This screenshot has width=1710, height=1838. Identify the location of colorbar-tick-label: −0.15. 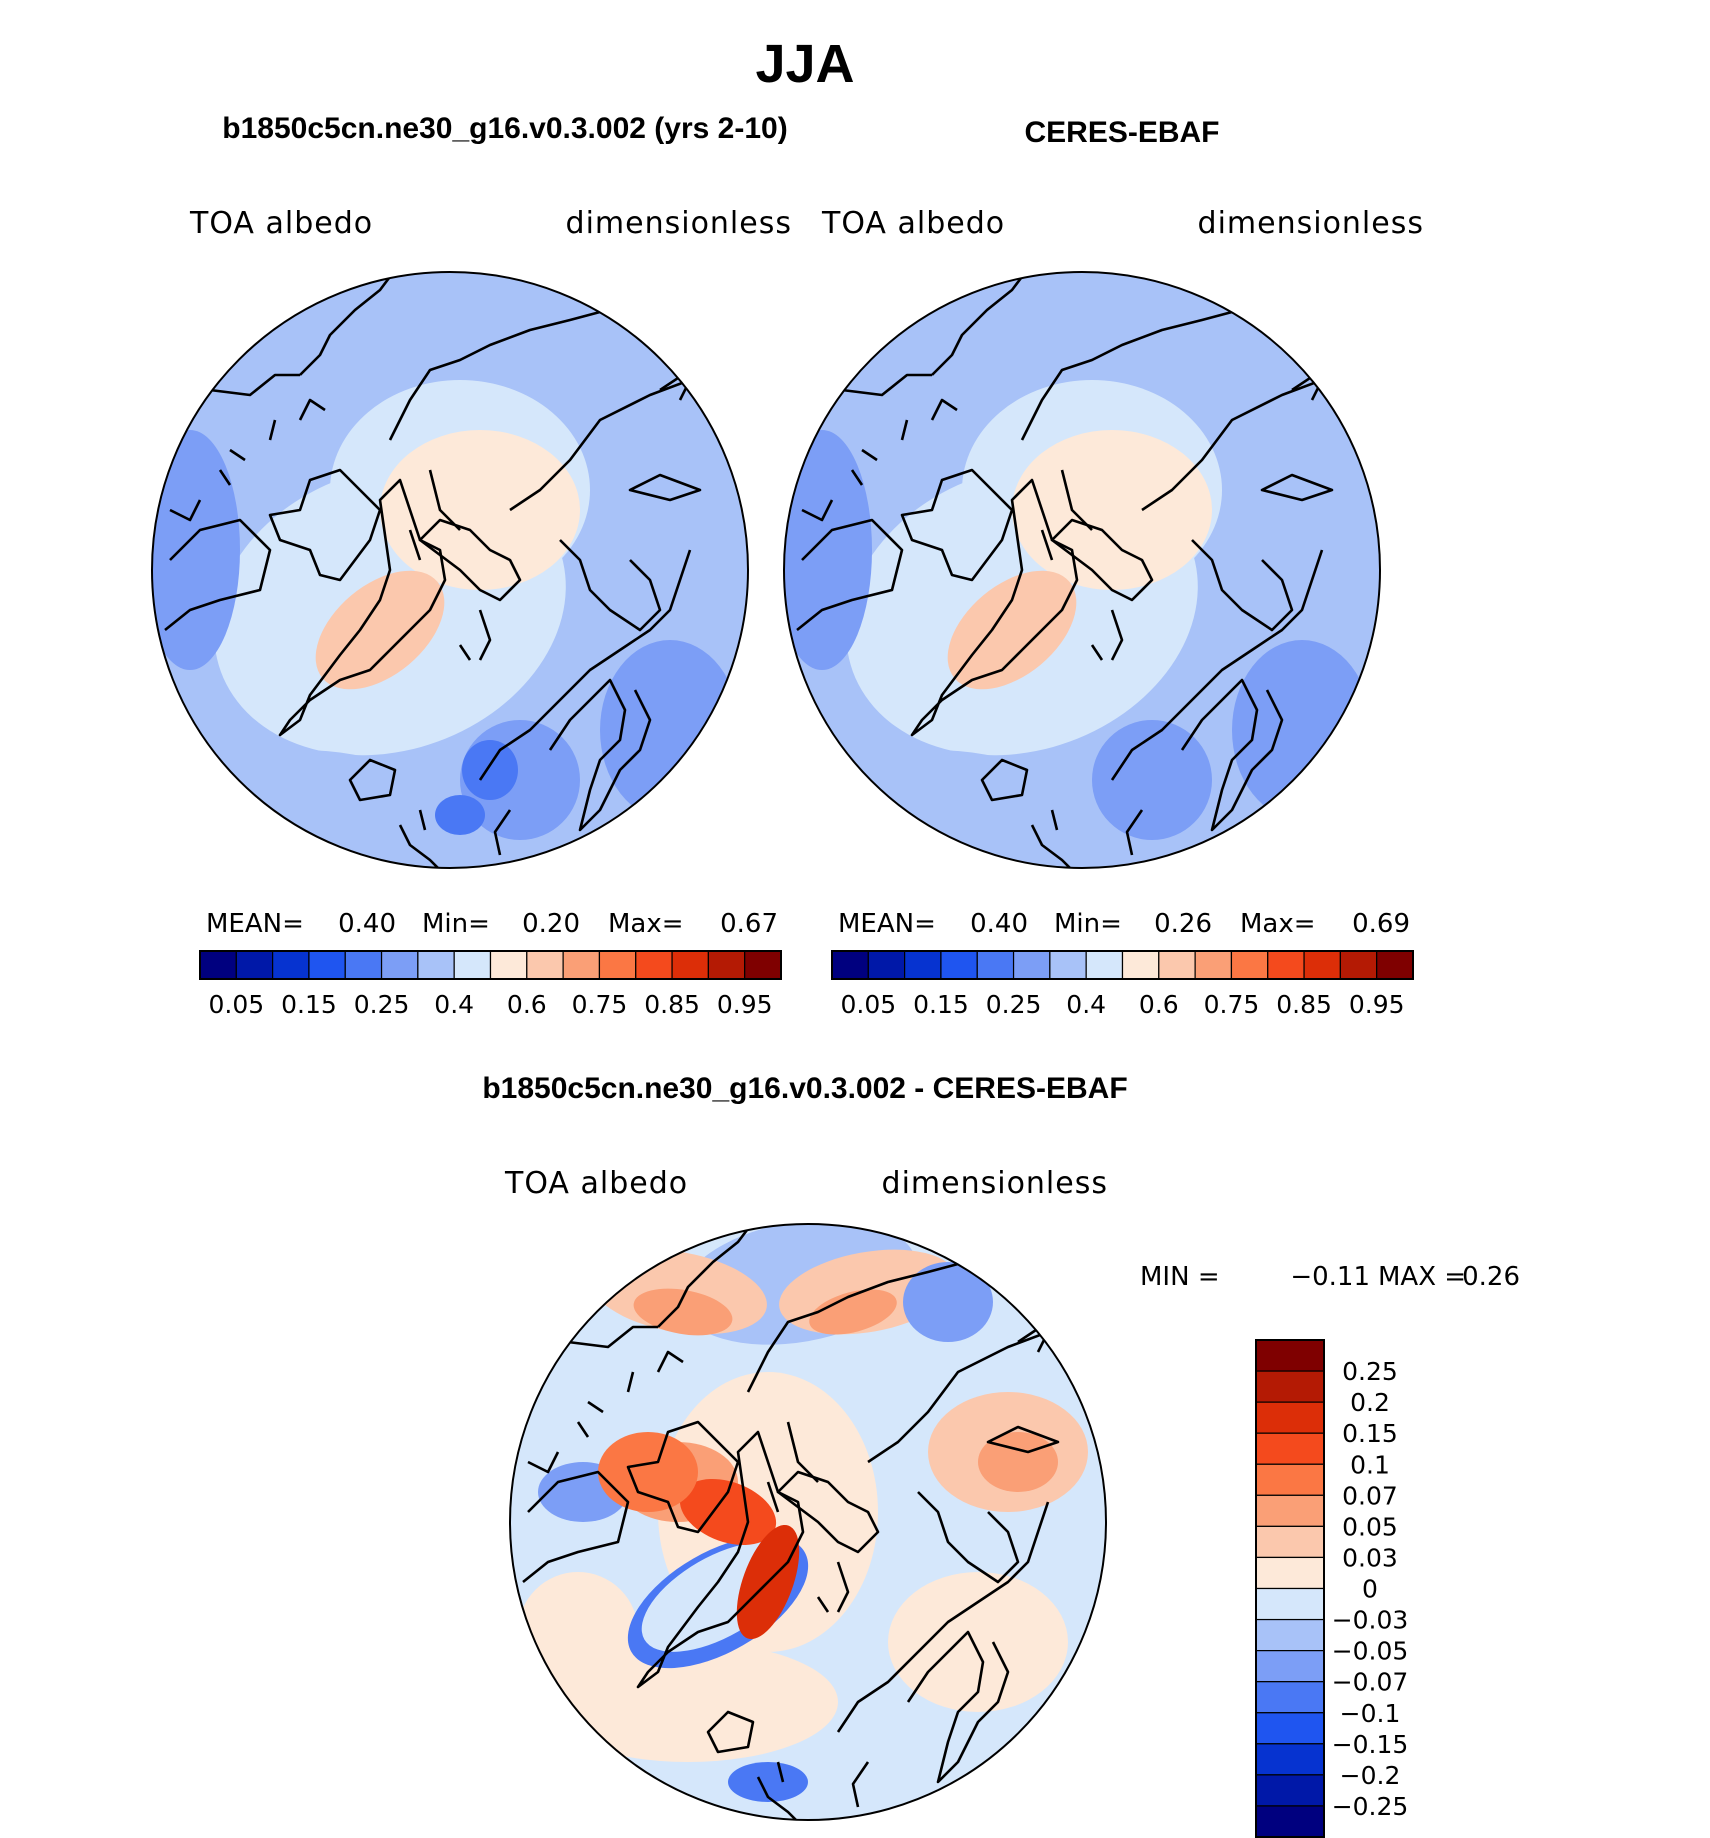
(1370, 1744).